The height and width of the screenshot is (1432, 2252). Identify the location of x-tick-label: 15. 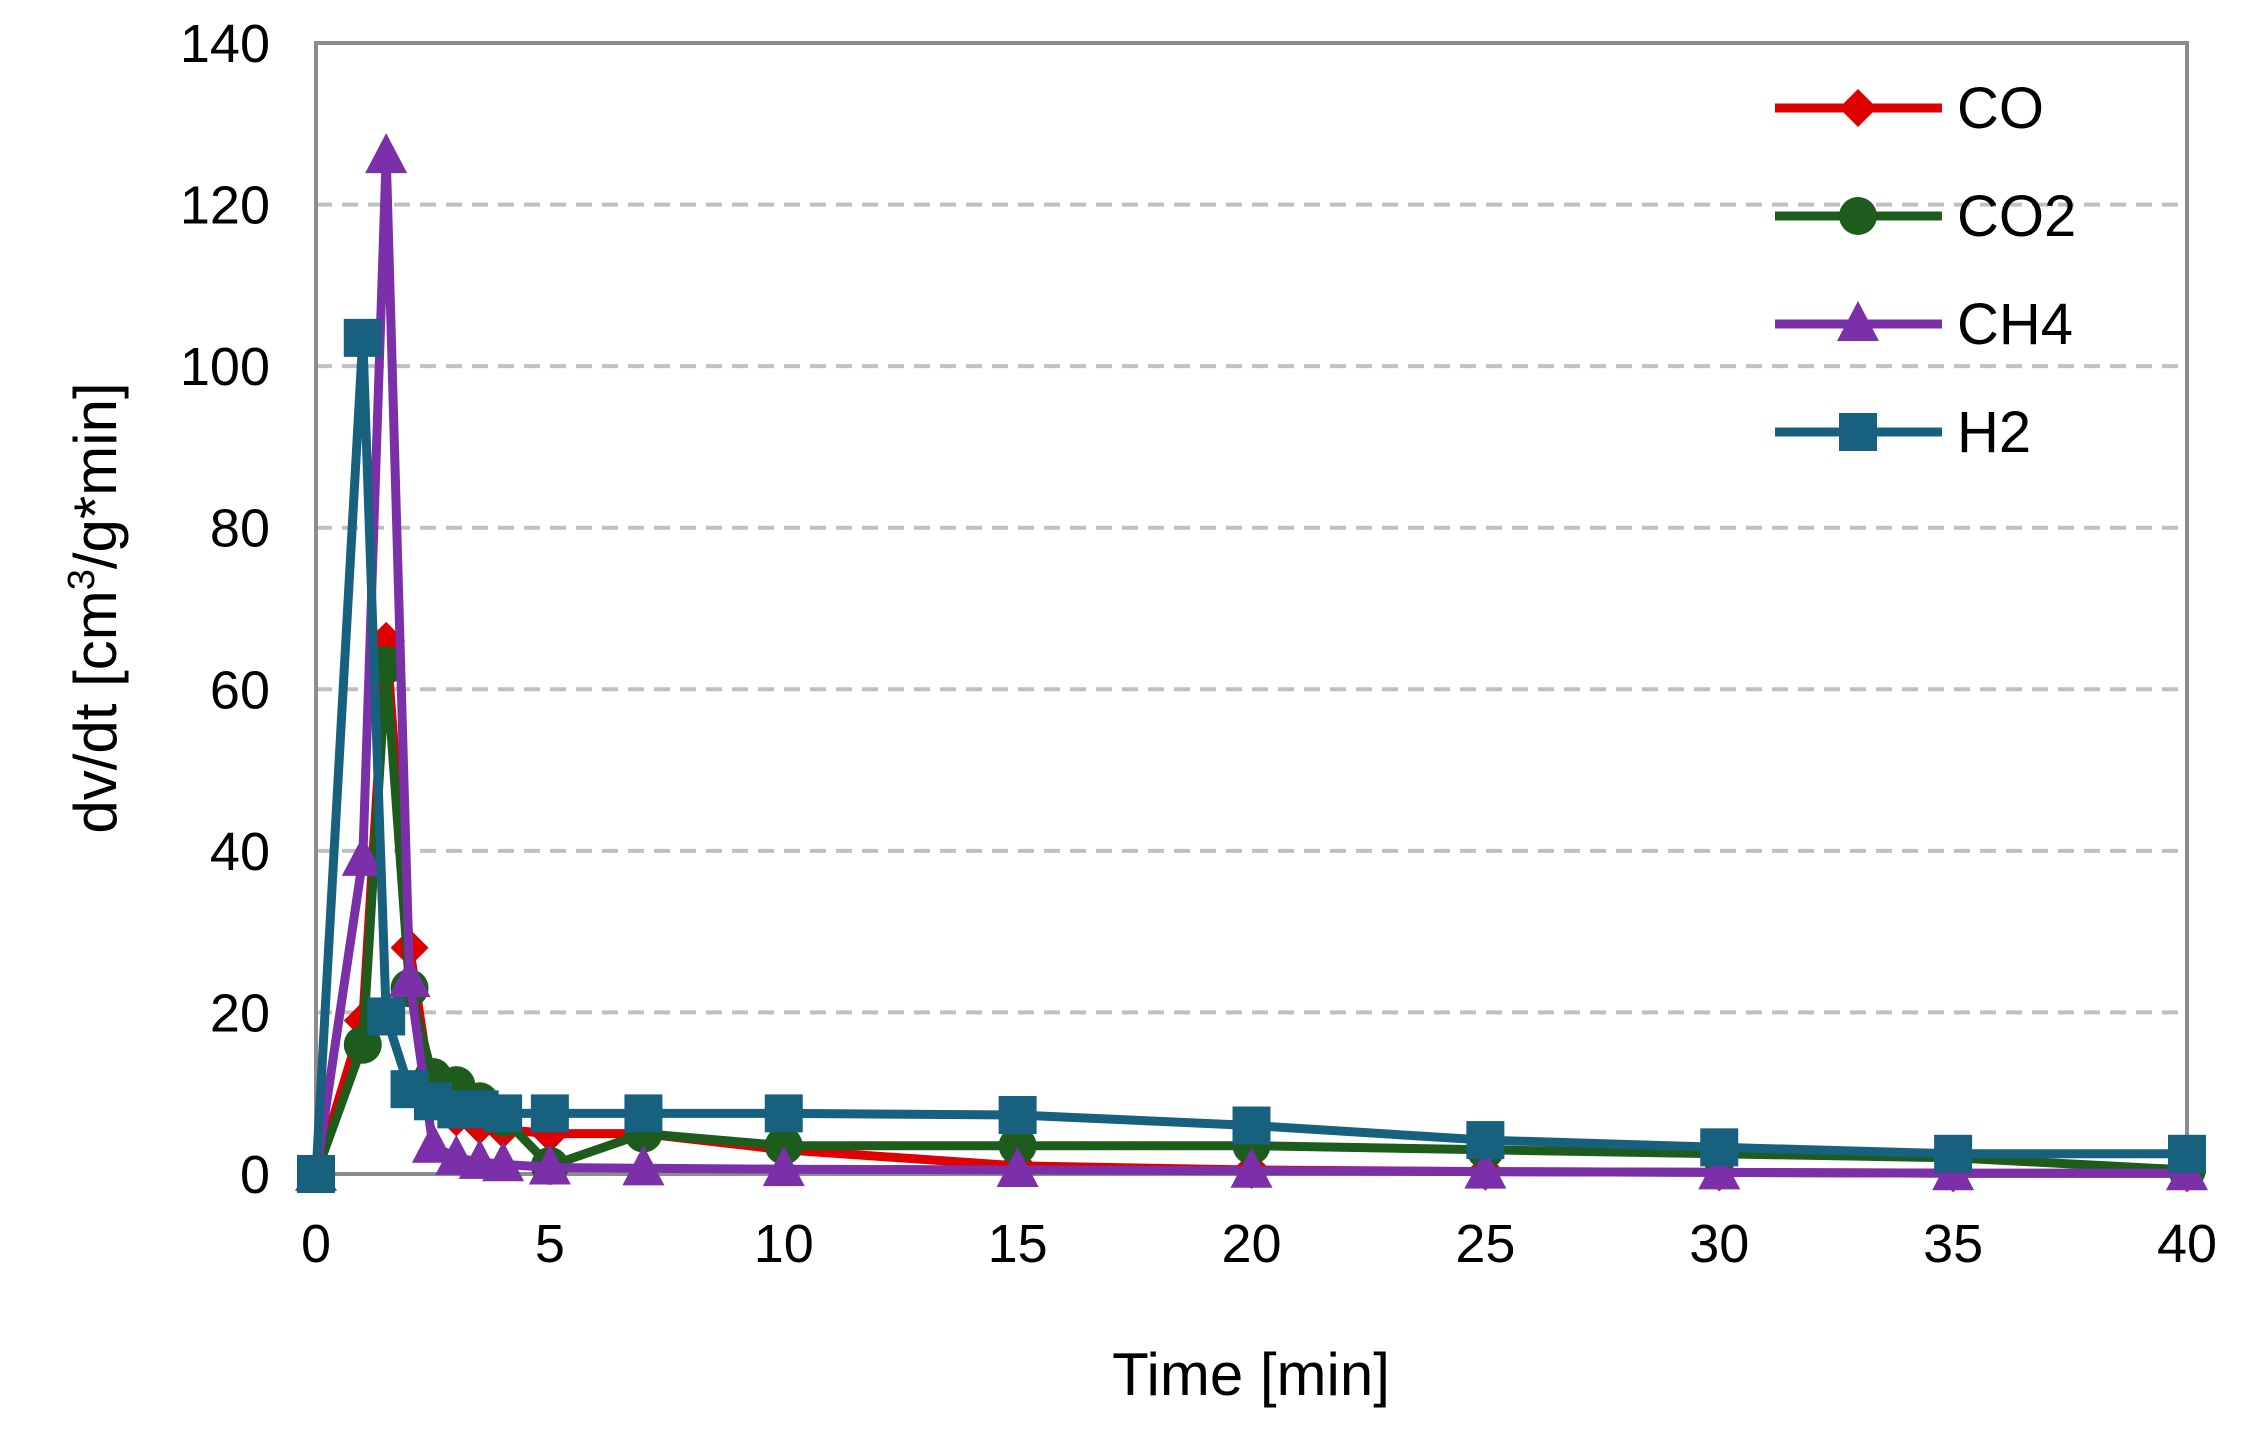
(1018, 1244).